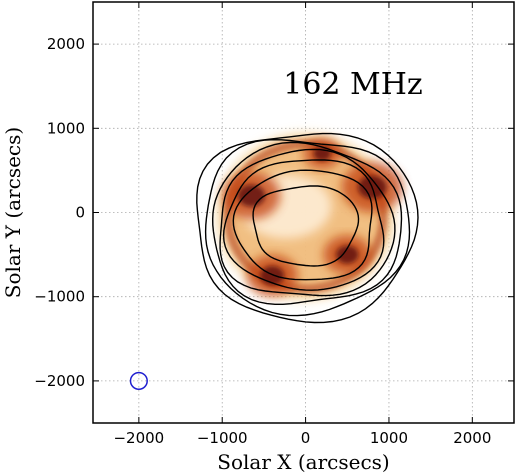  Describe the element at coordinates (306, 438) in the screenshot. I see `x-tick-label: 0` at that location.